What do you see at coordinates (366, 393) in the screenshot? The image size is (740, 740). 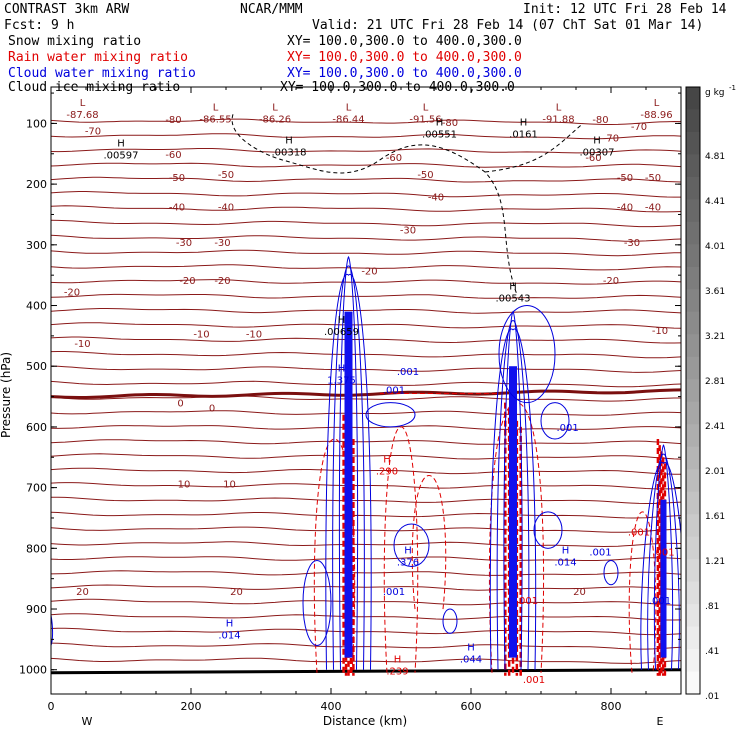 I see `freezing-level-line` at bounding box center [366, 393].